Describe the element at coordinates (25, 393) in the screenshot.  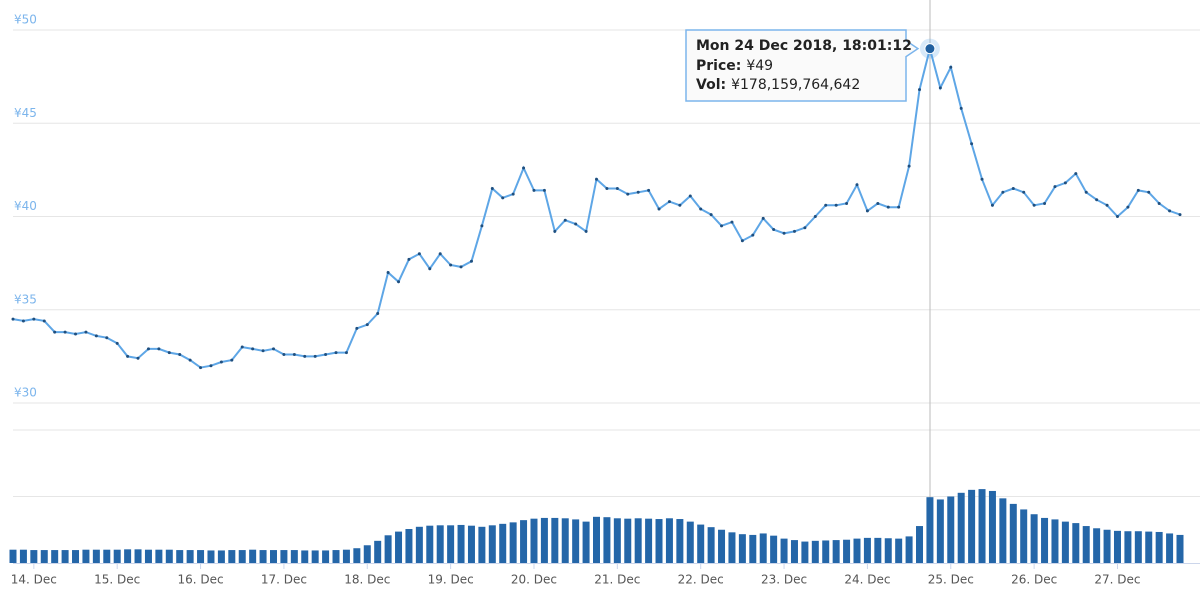
I see `y-tick-label: ¥30` at that location.